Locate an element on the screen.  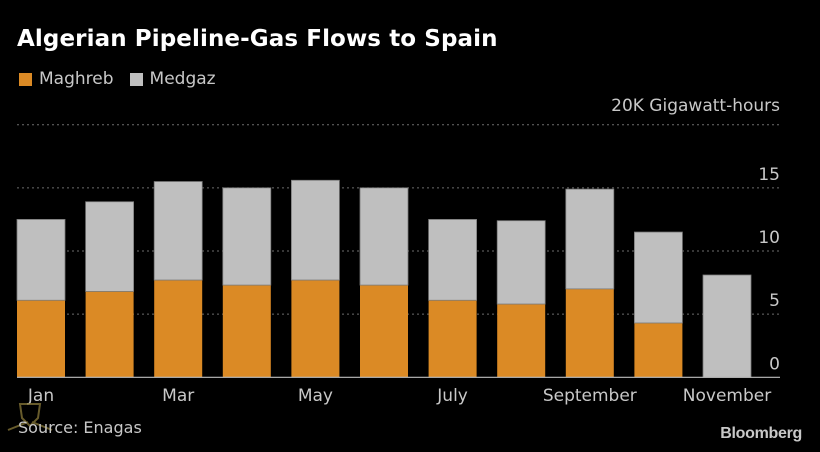
bar-maghreb-oct is located at coordinates (658, 350).